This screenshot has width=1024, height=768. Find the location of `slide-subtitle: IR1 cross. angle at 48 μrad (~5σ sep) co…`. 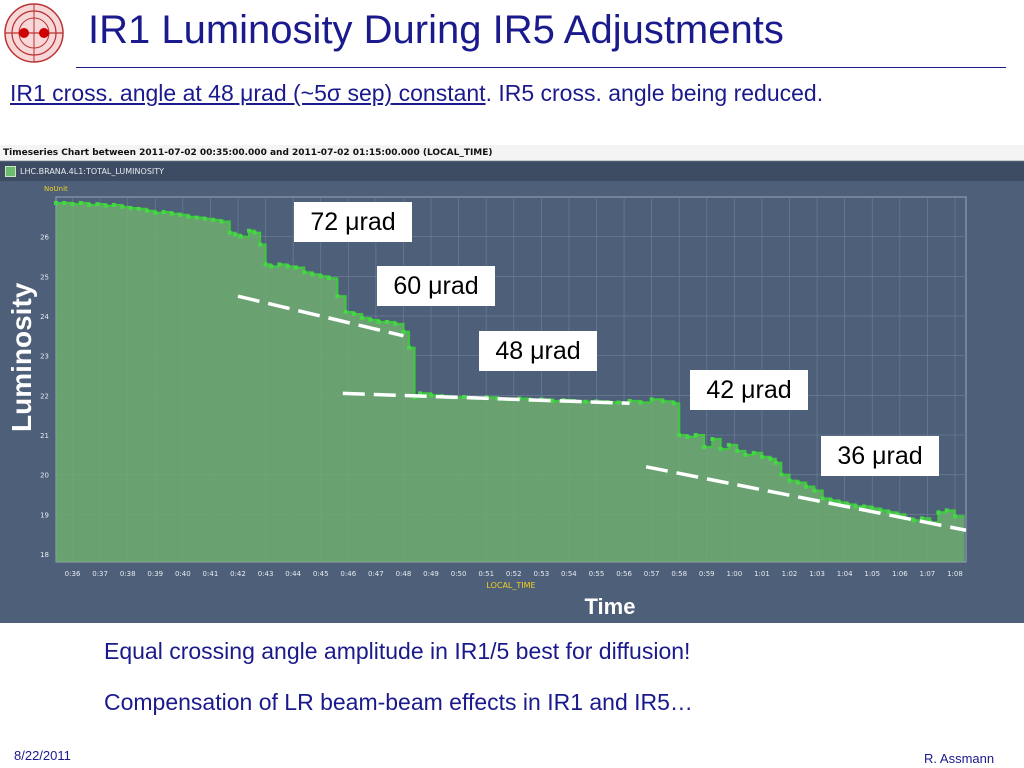

slide-subtitle: IR1 cross. angle at 48 μrad (~5σ sep) co… is located at coordinates (416, 93).